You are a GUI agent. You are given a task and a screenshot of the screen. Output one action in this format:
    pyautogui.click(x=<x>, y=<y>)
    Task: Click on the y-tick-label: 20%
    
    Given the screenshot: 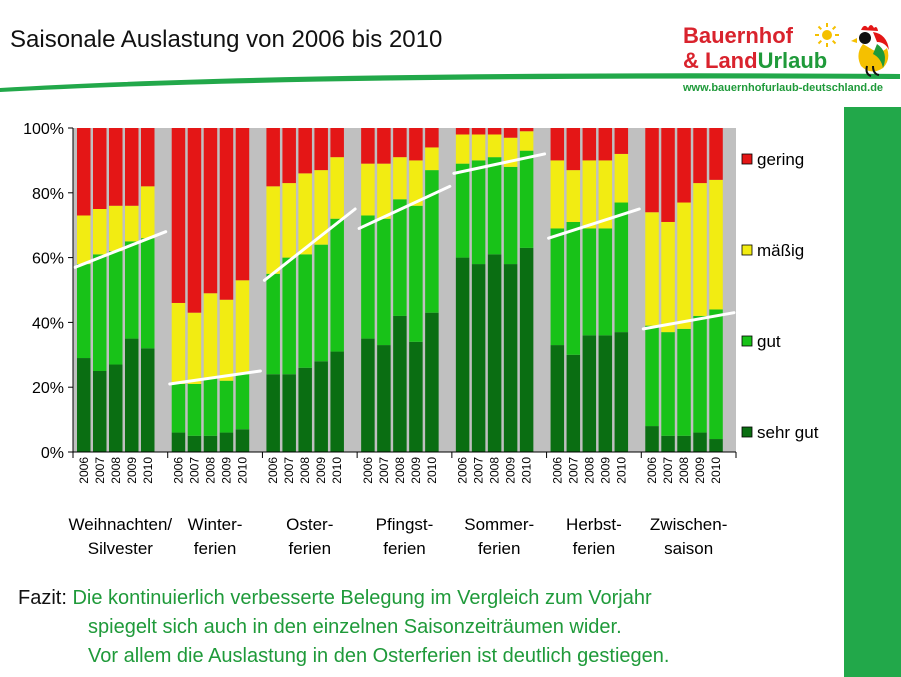 What is the action you would take?
    pyautogui.click(x=48, y=388)
    